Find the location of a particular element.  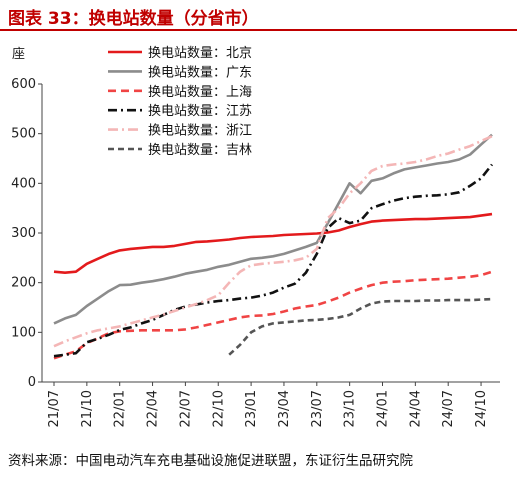

x-tick-label: 23/01 is located at coordinates (251, 408).